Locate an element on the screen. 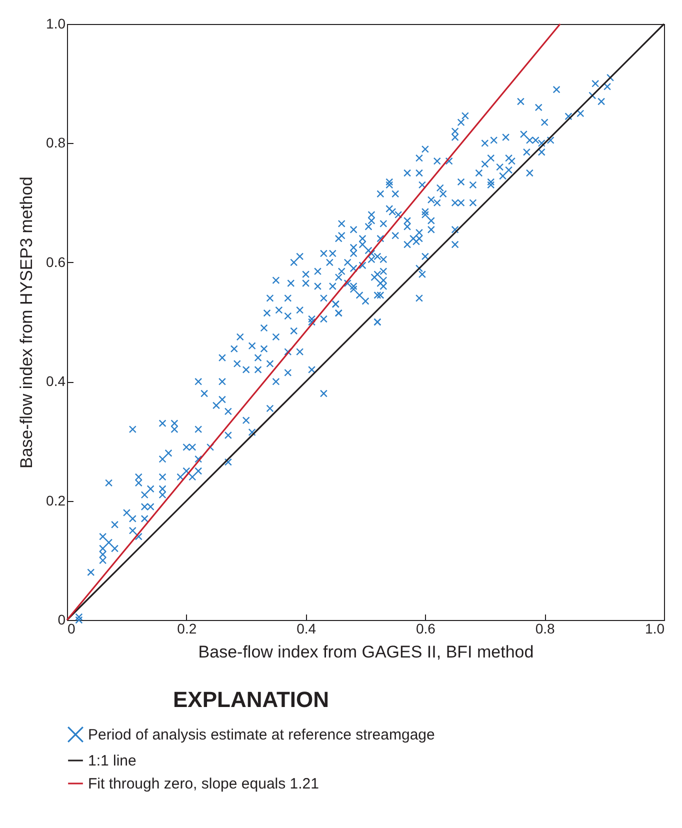  x-axis-title: Base-flow index from GAGES II, BFI method is located at coordinates (366, 652).